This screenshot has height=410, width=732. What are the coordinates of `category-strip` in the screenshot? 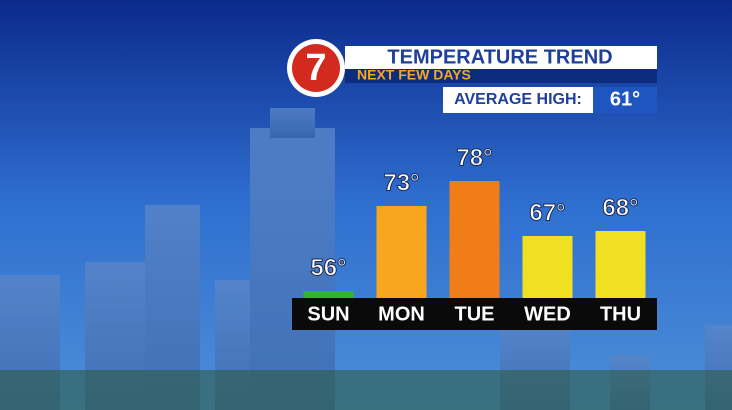 It's located at (474, 314).